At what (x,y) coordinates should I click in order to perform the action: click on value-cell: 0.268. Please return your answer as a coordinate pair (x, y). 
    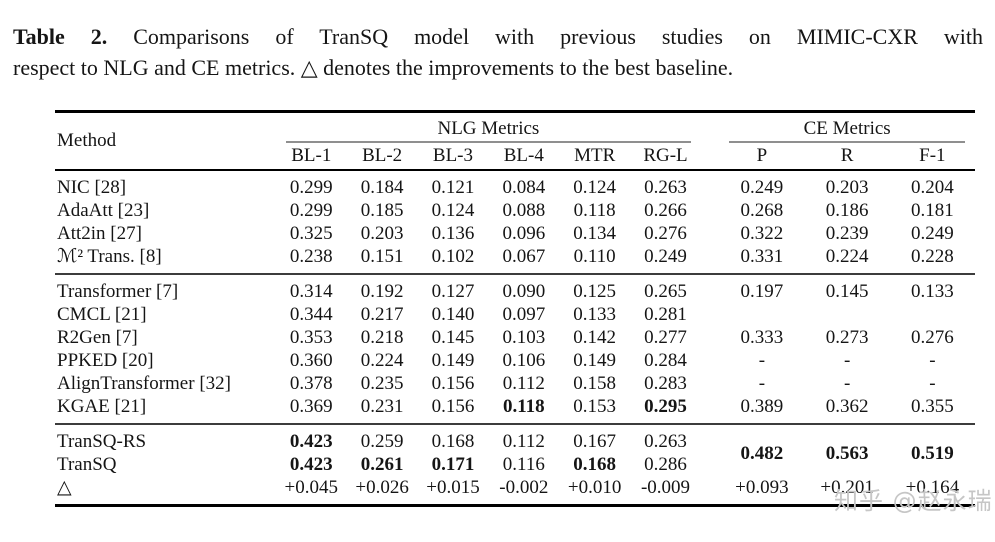
    Looking at the image, I should click on (762, 210).